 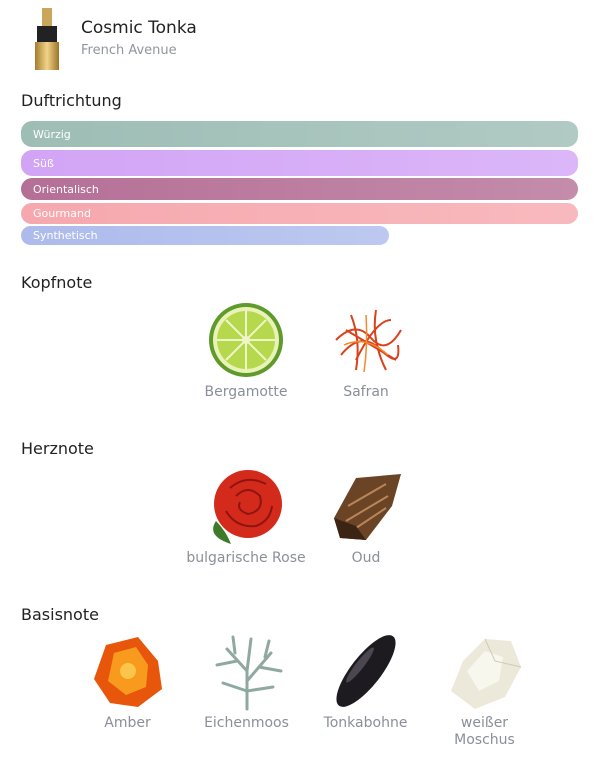 I want to click on note: Eichenmoos, so click(x=246, y=690).